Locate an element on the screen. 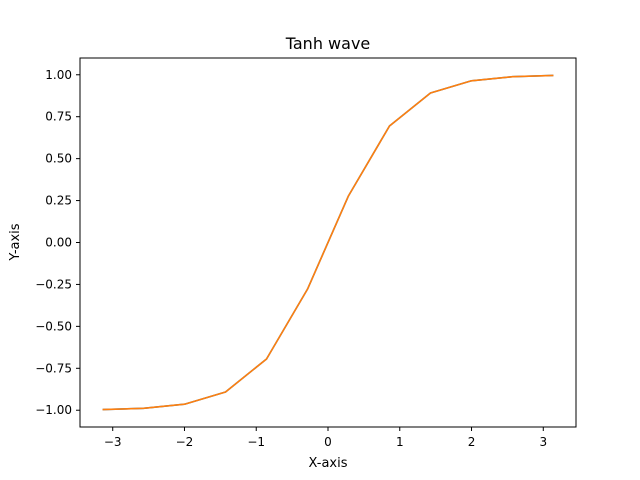 The height and width of the screenshot is (480, 640). y-tick-label: 0.00 is located at coordinates (58, 243).